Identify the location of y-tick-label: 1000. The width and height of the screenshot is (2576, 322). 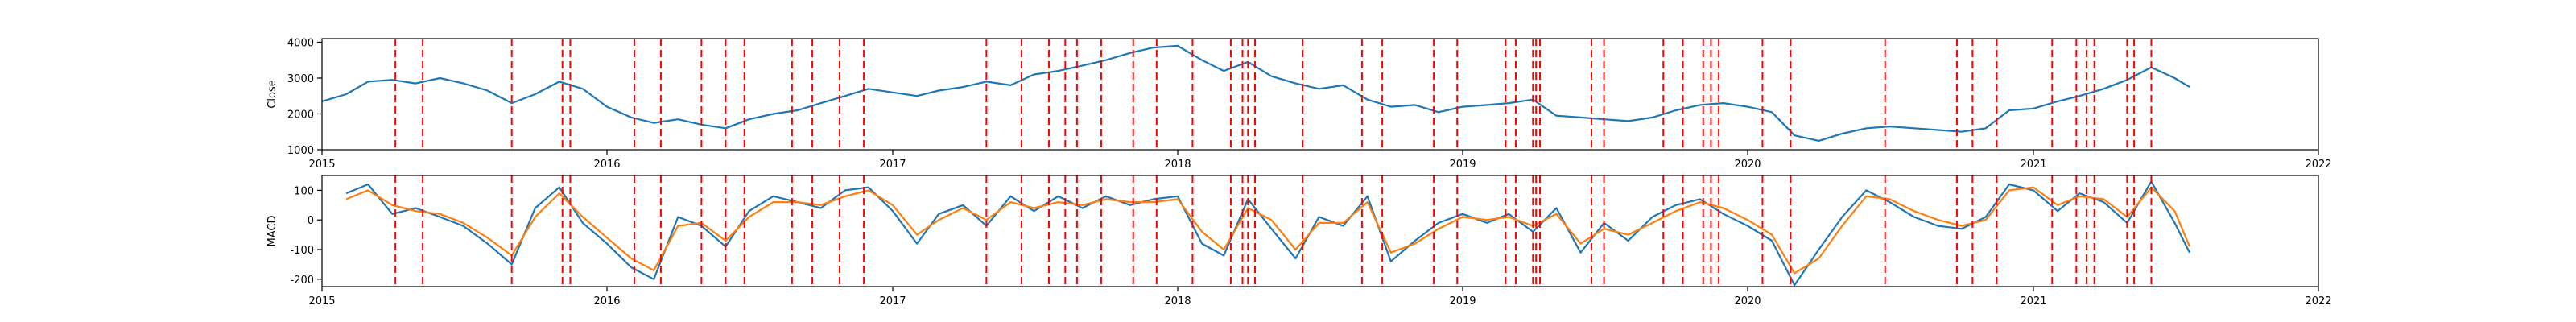
(300, 151).